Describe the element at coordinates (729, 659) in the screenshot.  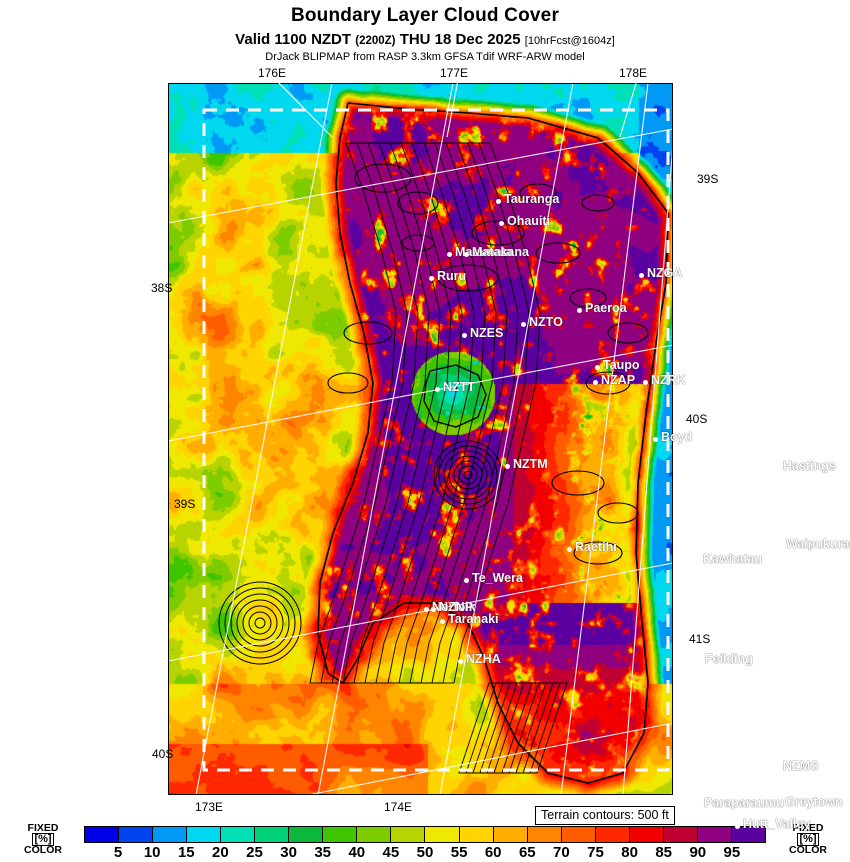
I see `city-label: Feilding` at that location.